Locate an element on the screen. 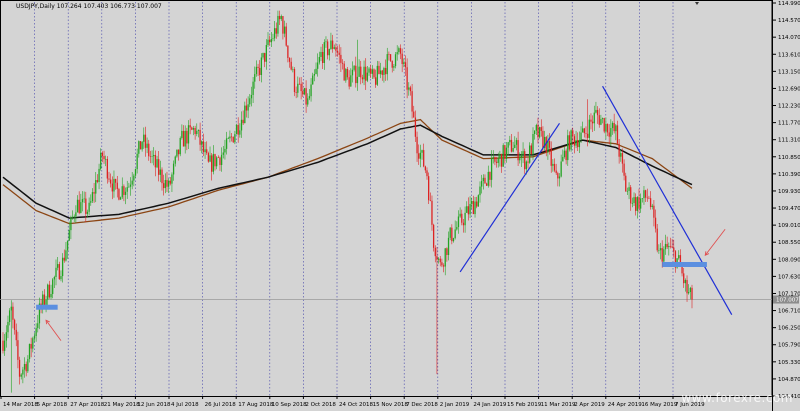 The height and width of the screenshot is (411, 800). price-tick-label: 110.390 is located at coordinates (789, 175).